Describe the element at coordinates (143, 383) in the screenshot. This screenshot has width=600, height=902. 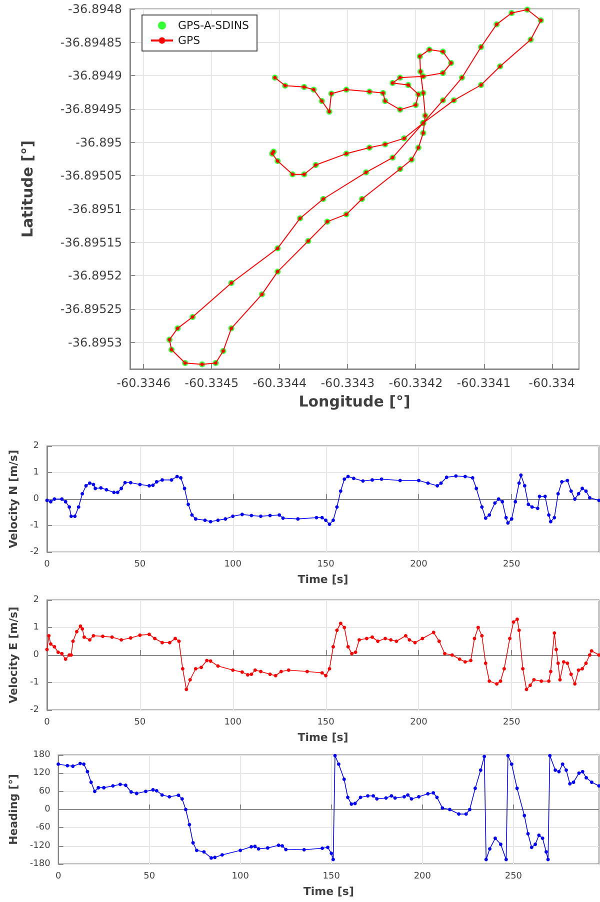
I see `x-tick-label: -60.3346` at that location.